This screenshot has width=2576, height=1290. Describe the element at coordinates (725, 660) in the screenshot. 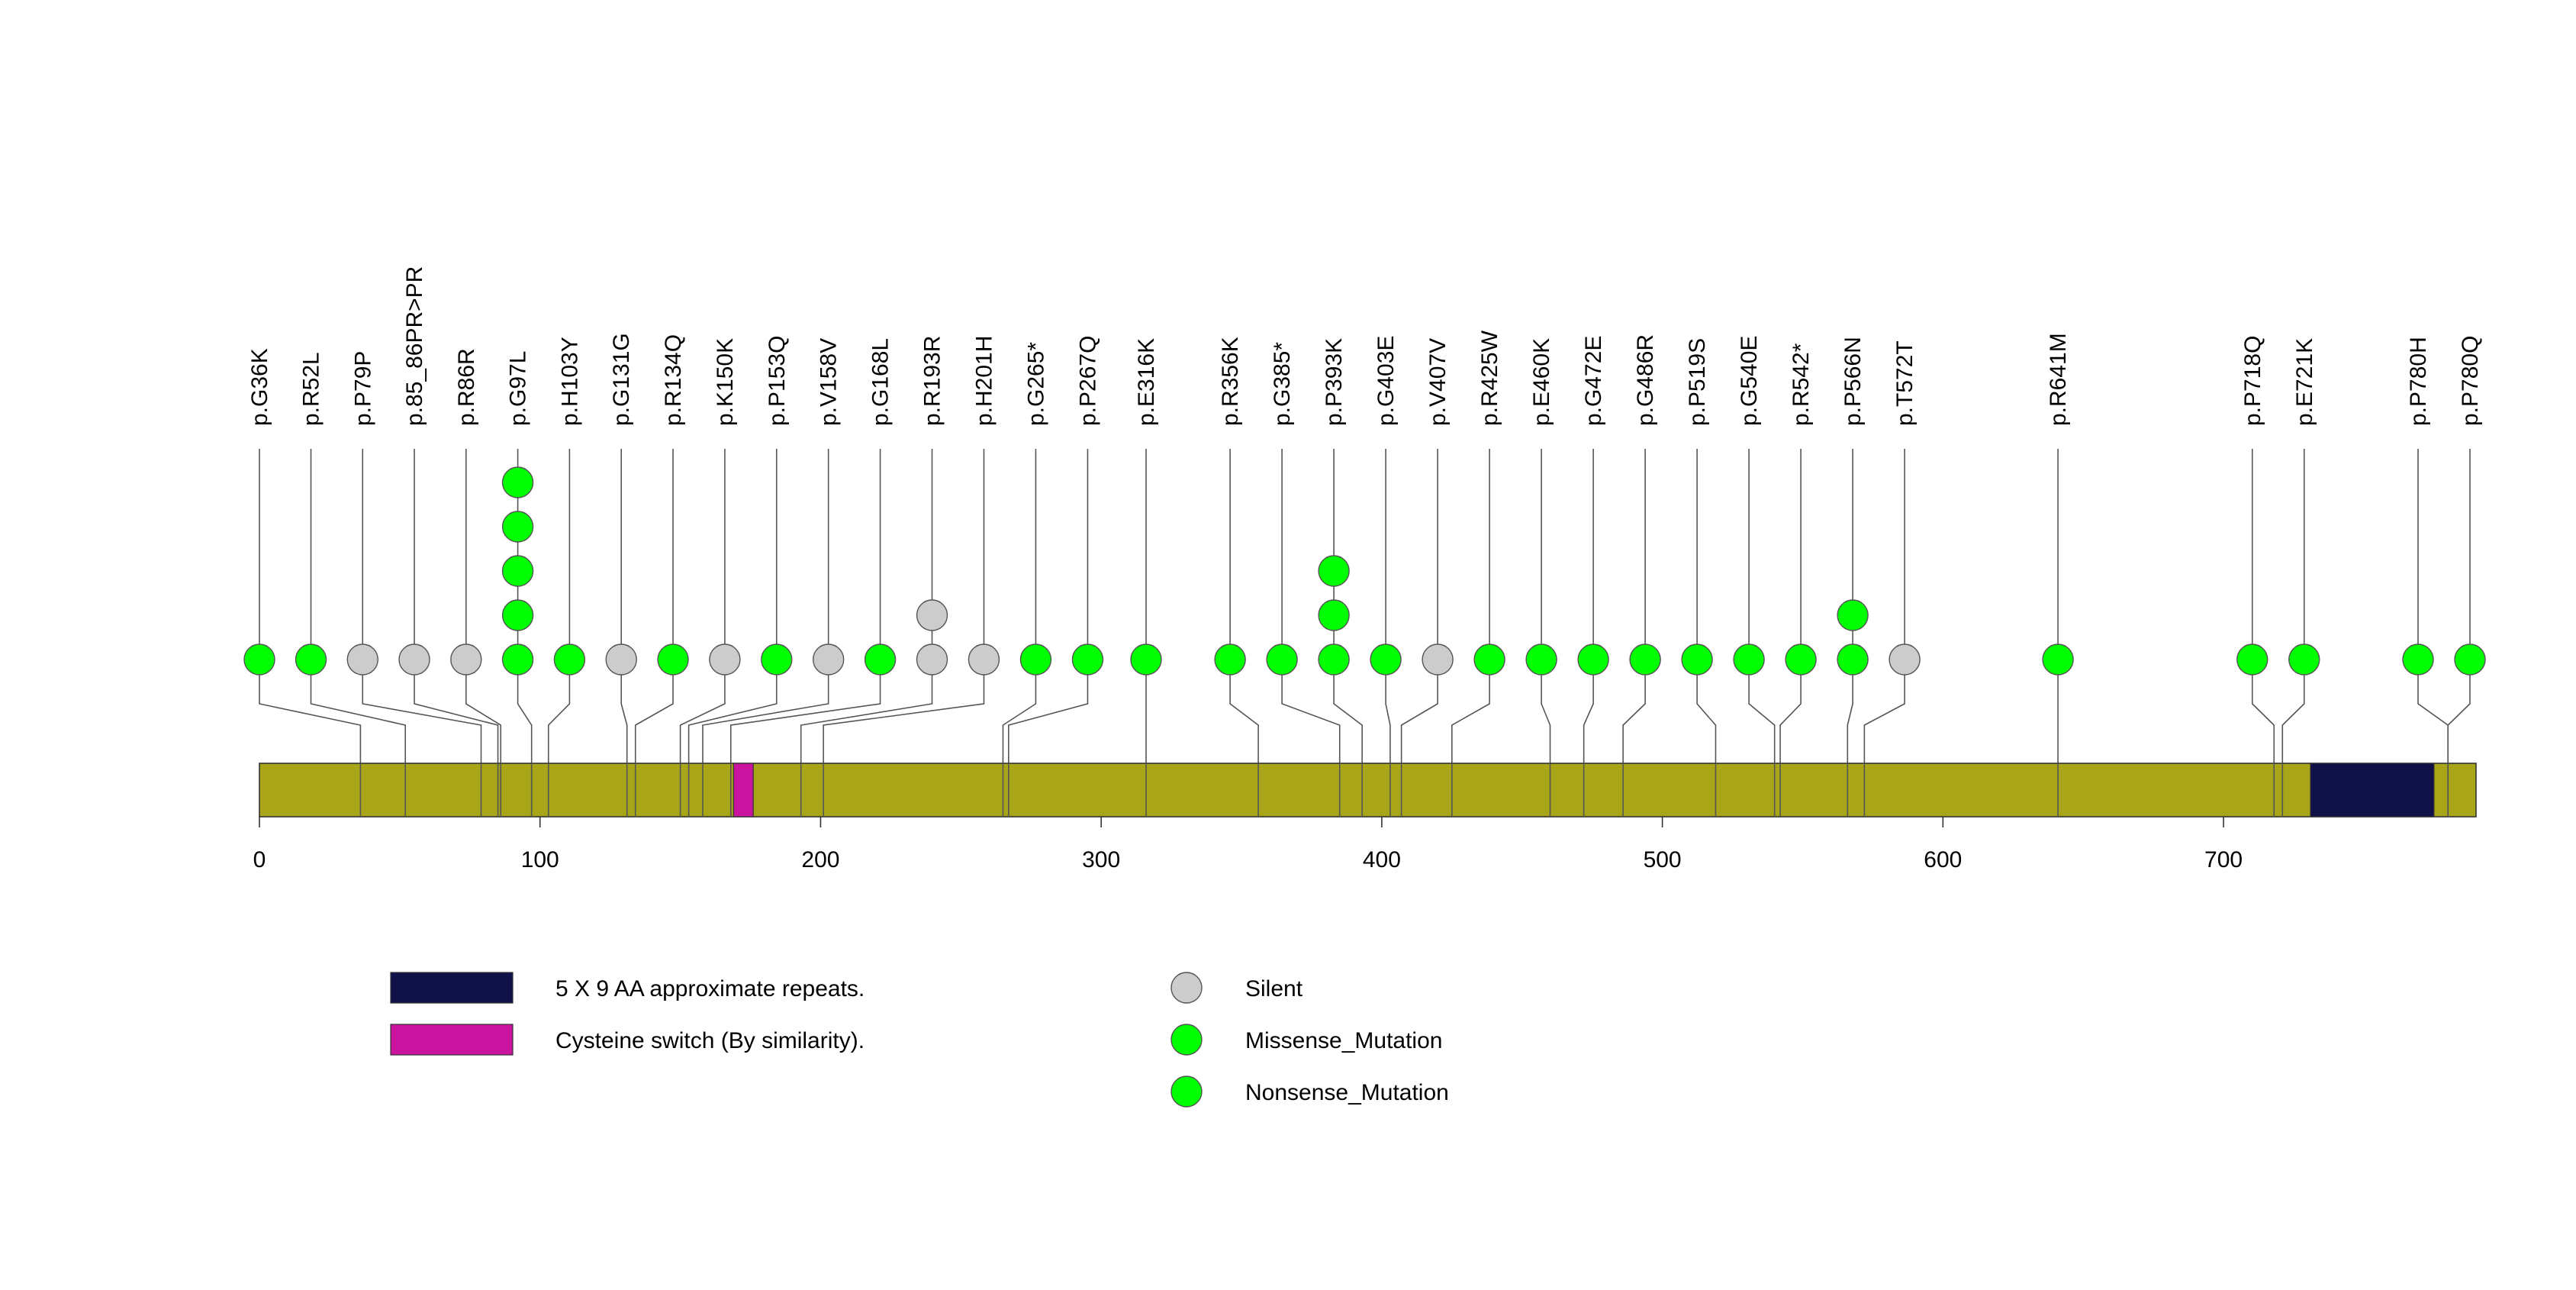

I see `mutation-dot-p-k150k` at that location.